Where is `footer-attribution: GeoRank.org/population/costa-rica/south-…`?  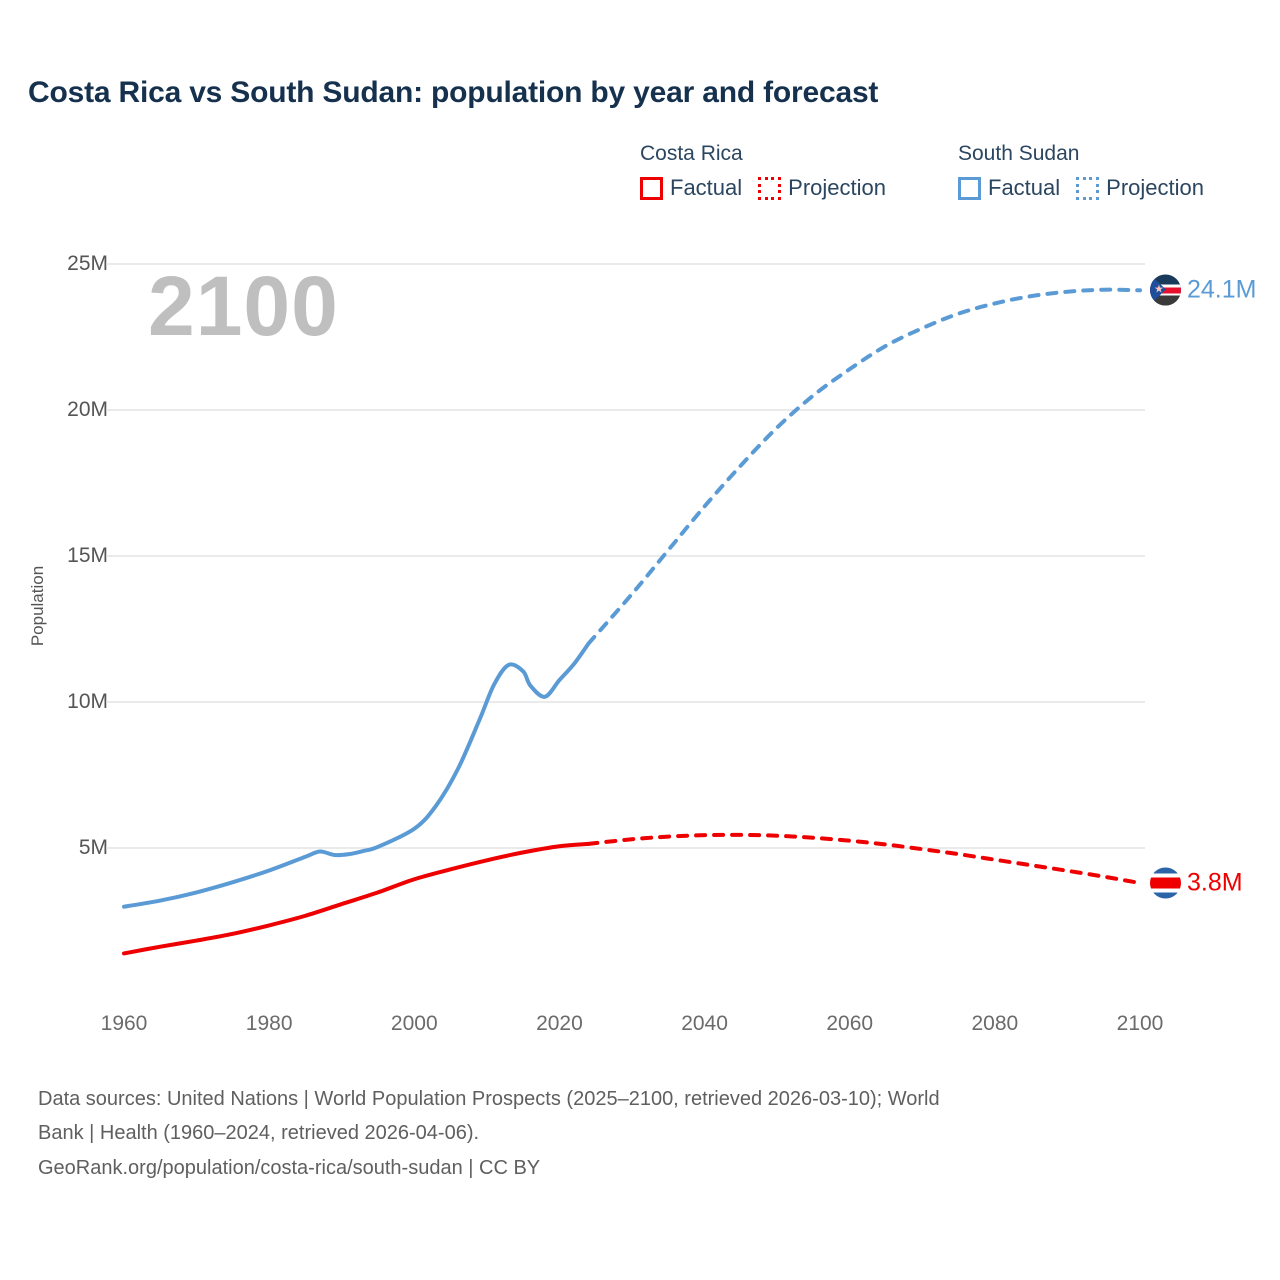 footer-attribution: GeoRank.org/population/costa-rica/south-… is located at coordinates (289, 1167).